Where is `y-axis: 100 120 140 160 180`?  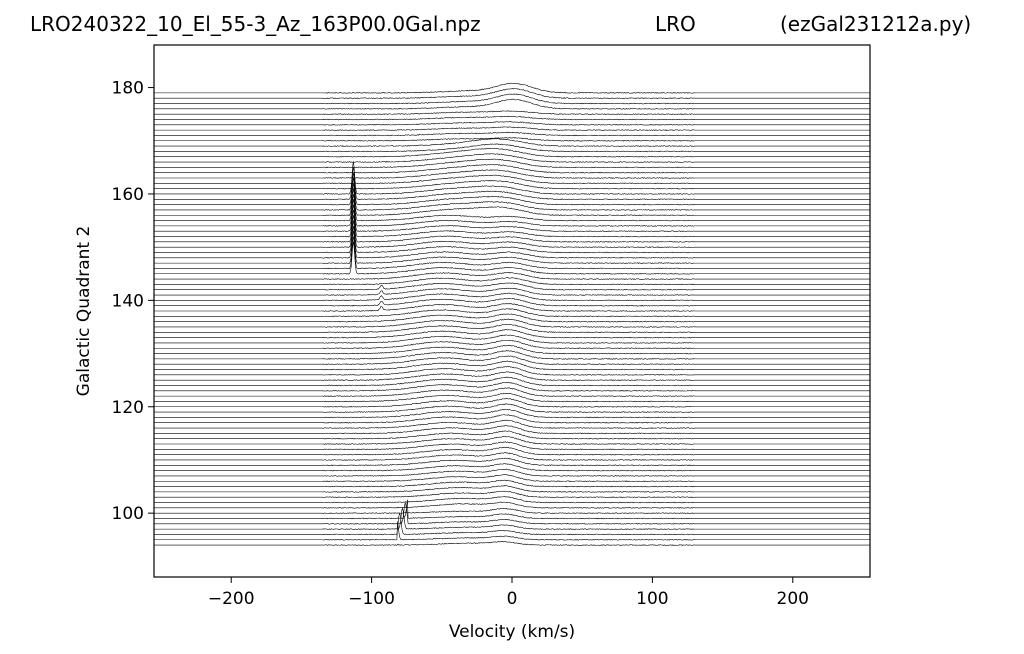
y-axis: 100 120 140 160 180 is located at coordinates (133, 301).